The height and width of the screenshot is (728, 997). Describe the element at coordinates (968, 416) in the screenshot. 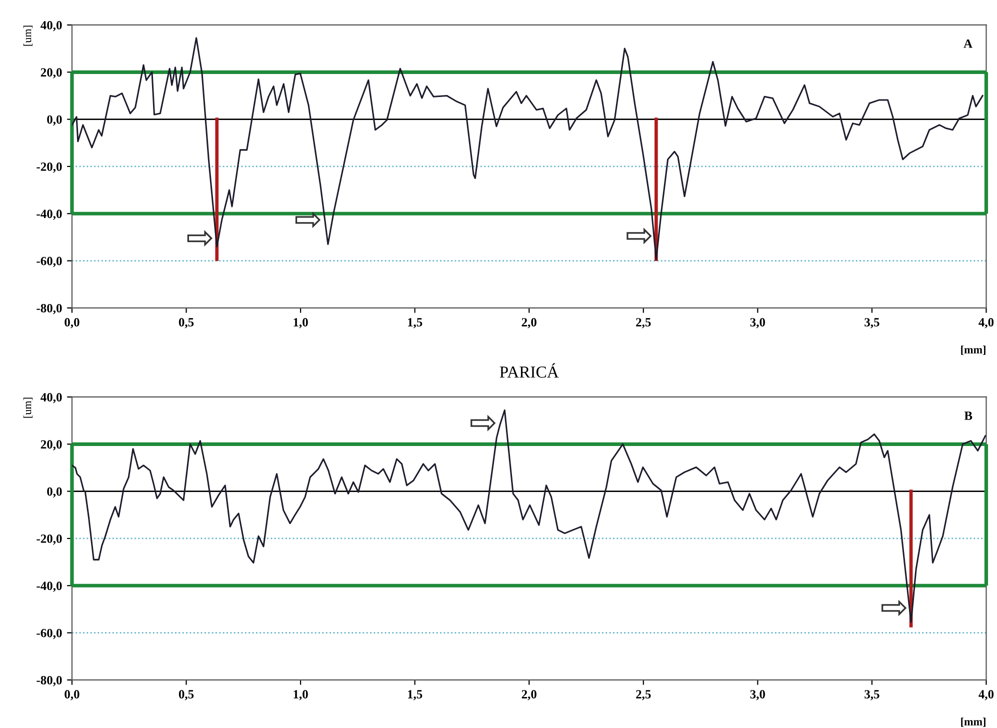

I see `annotation: B` at that location.